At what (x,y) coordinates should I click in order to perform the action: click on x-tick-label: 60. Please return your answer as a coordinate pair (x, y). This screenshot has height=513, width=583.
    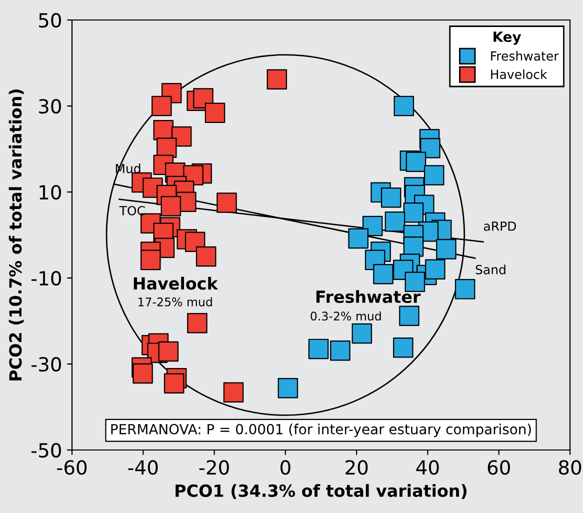
    Looking at the image, I should click on (499, 467).